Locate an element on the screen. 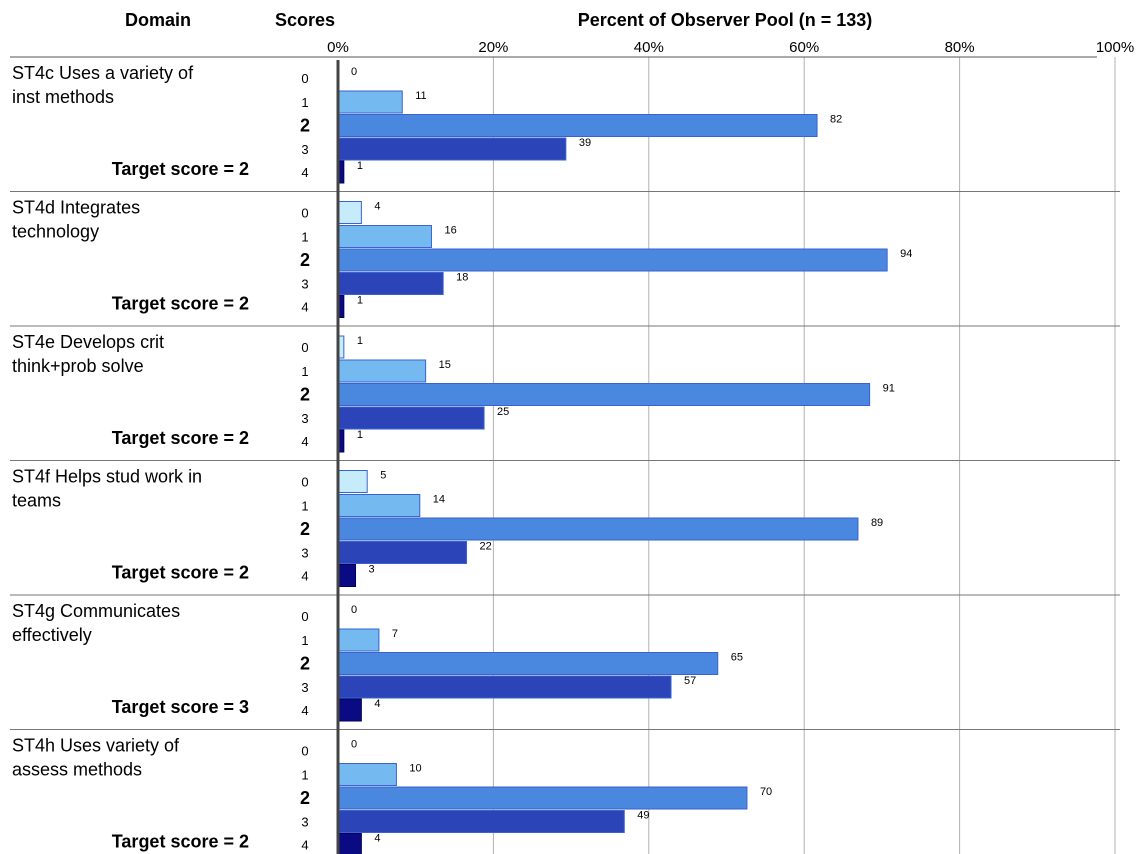 This screenshot has width=1143, height=854. data-label: 14 is located at coordinates (439, 500).